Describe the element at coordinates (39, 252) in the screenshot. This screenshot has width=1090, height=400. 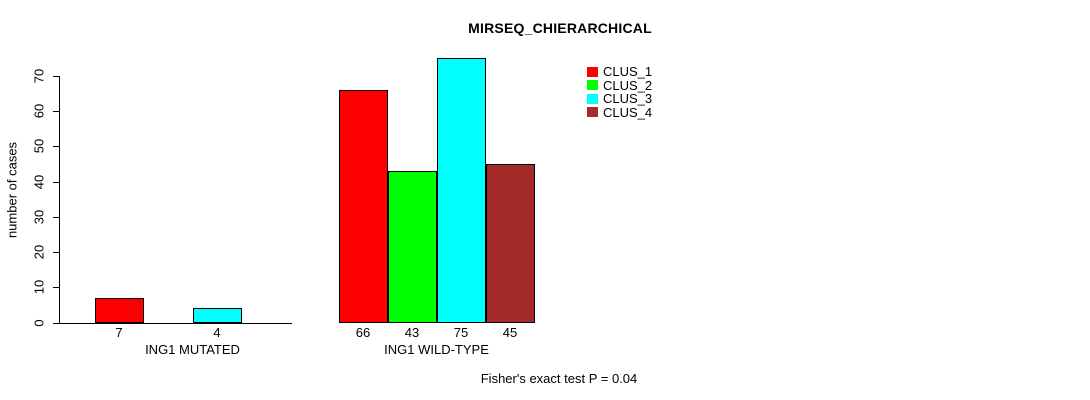
I see `y-tick-label: 20` at that location.